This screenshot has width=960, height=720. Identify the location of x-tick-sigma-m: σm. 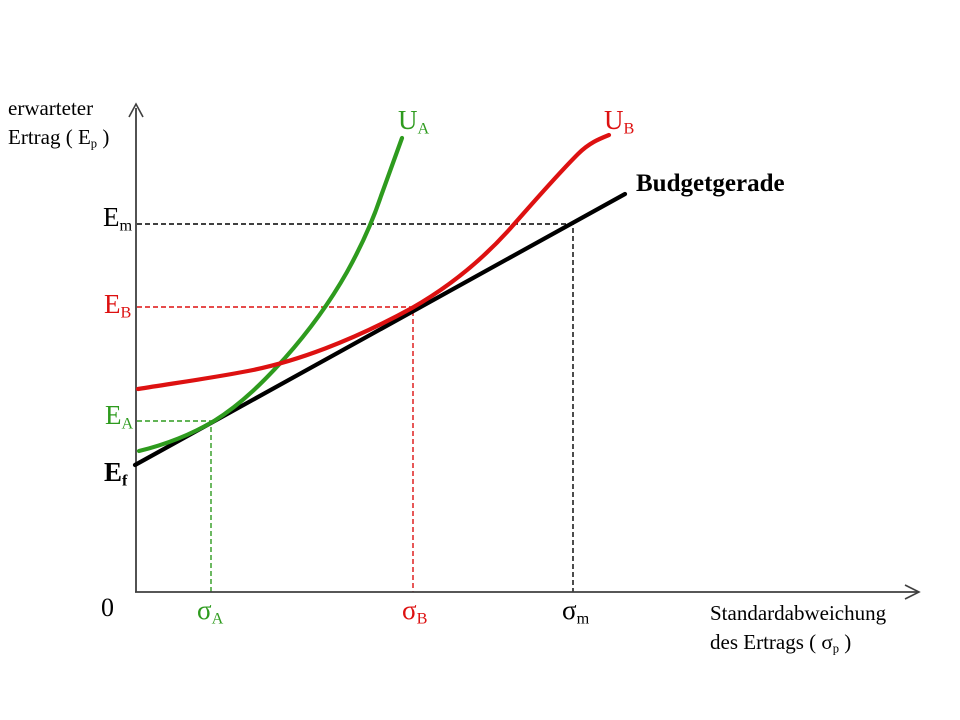
(576, 611).